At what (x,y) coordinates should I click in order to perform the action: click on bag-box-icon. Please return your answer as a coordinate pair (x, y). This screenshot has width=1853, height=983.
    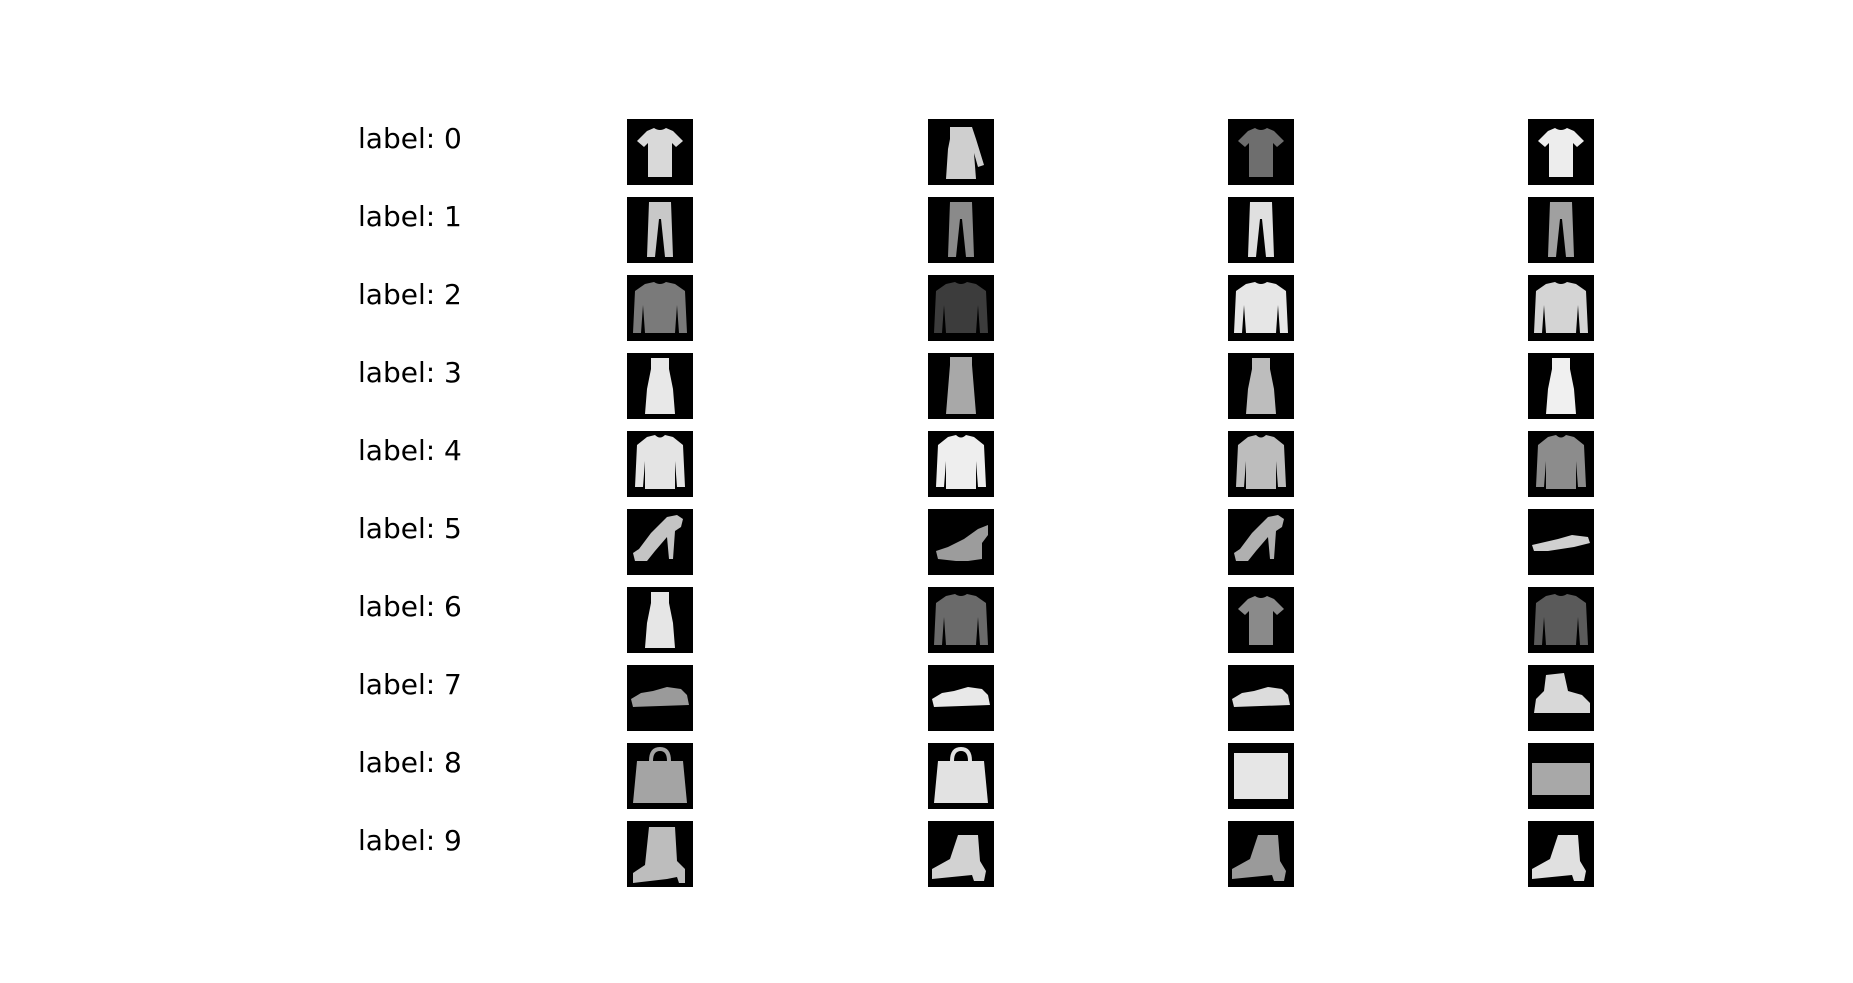
    Looking at the image, I should click on (1261, 776).